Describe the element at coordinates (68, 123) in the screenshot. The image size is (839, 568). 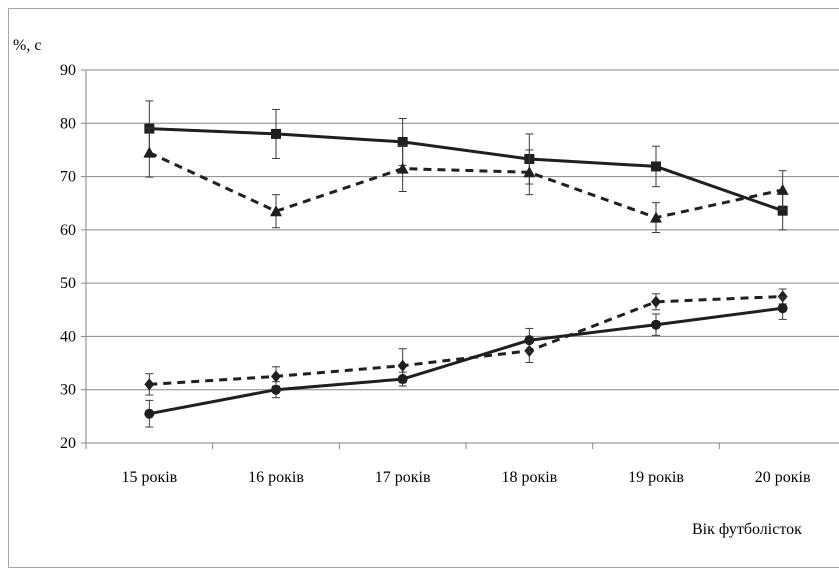
I see `y-tick-label: 80` at that location.